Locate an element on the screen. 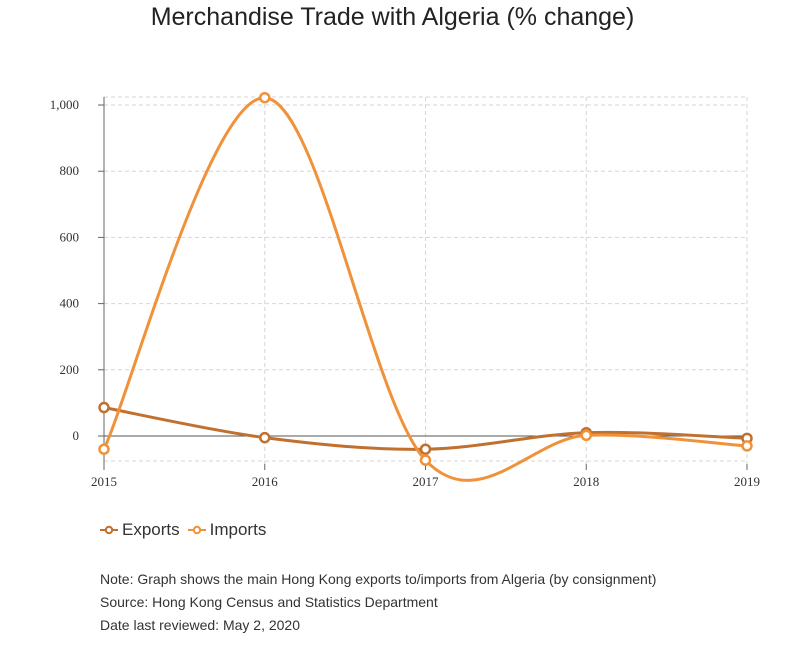  y-tick-label: 600 is located at coordinates (70, 236).